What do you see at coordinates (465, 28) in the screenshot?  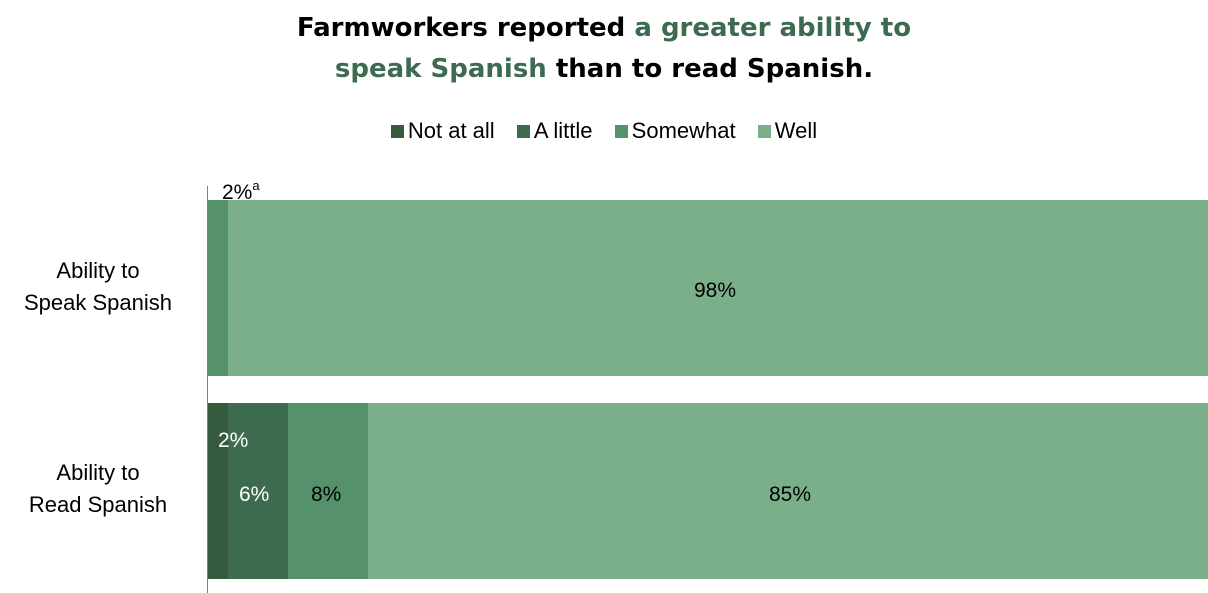 I see `chart-title-text: Farmworkers reported` at bounding box center [465, 28].